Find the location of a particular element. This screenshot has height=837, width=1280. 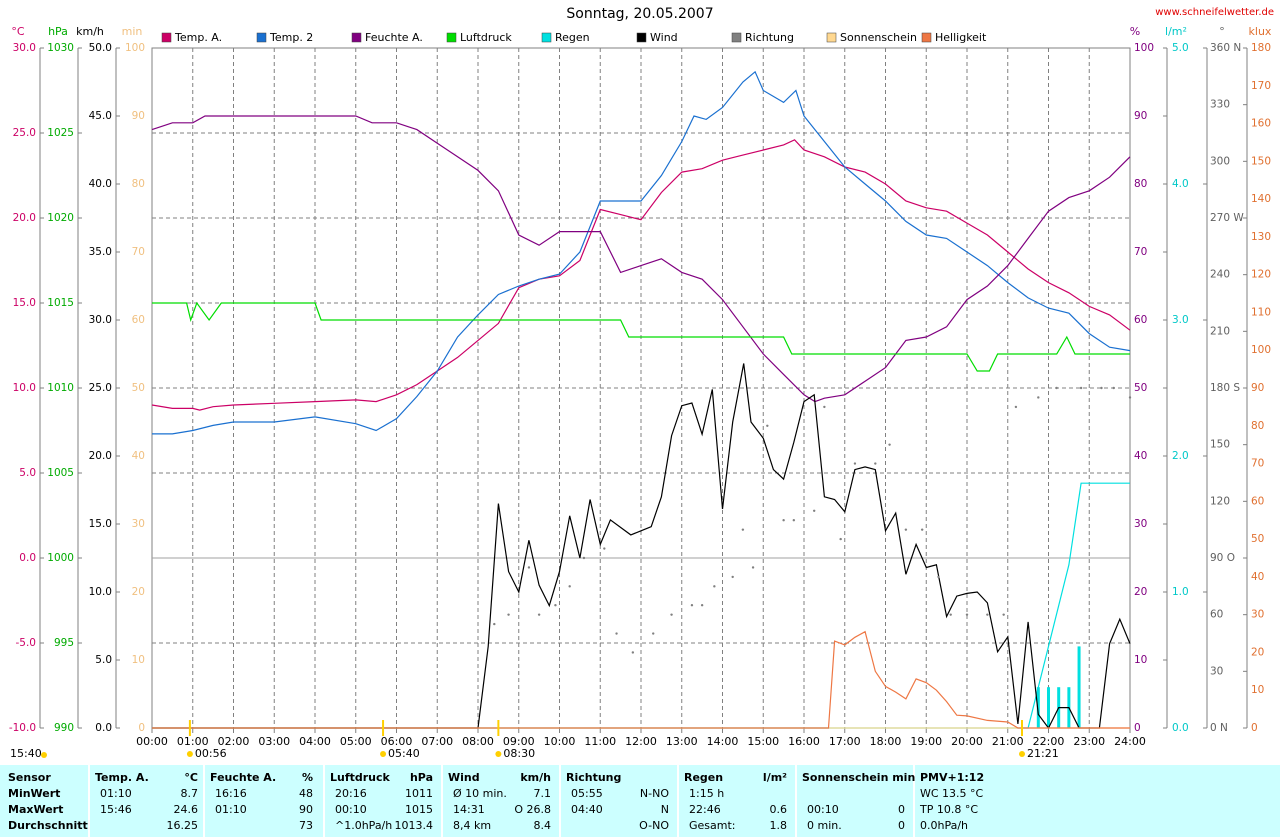

x-tick-label: 24:00 is located at coordinates (1130, 741).